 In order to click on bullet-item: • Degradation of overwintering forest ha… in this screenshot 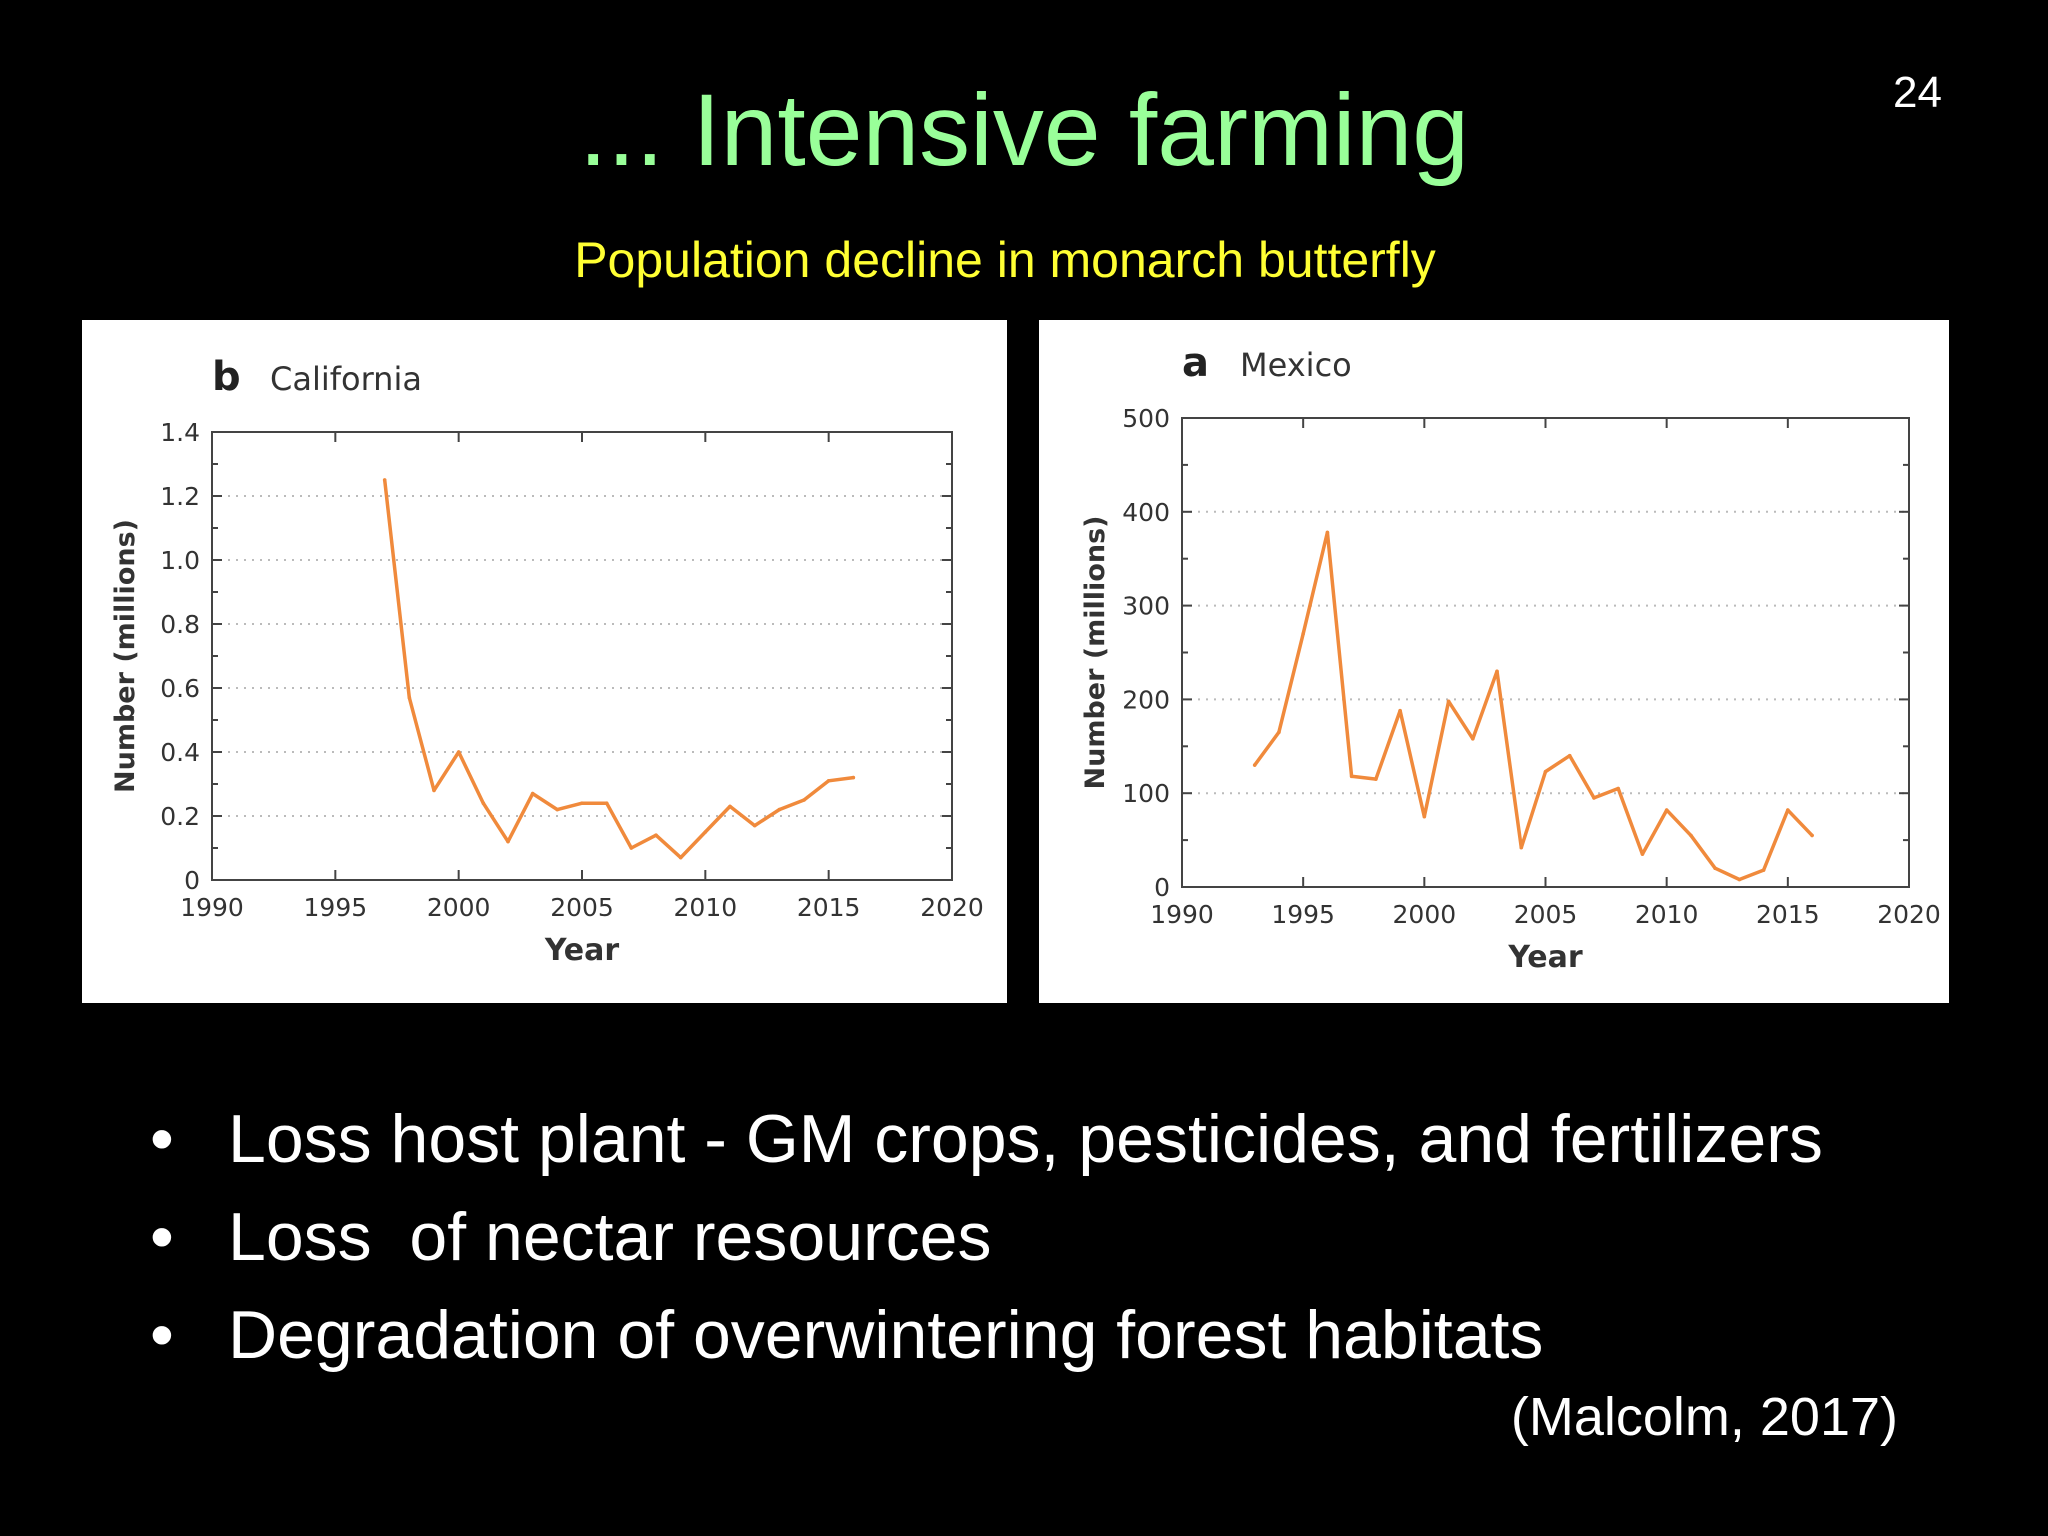, I will do `click(986, 1335)`.